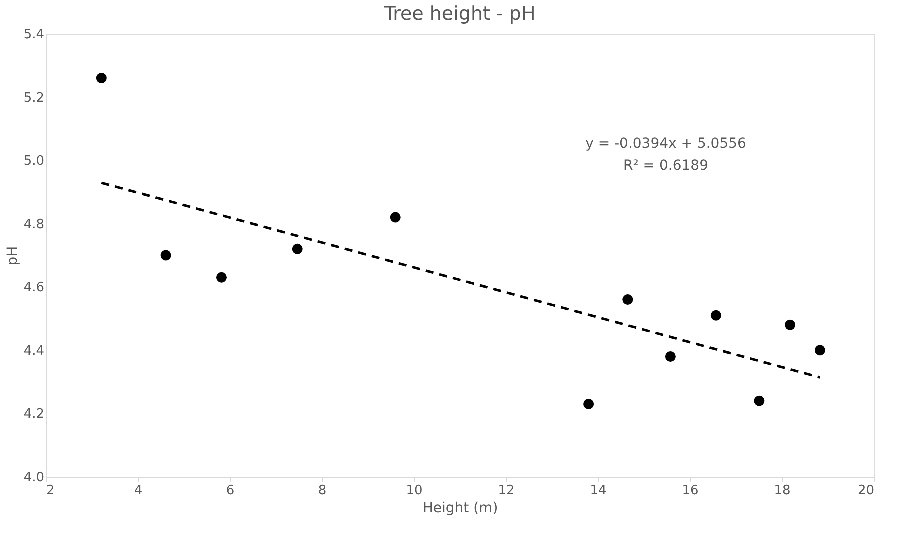 This screenshot has height=545, width=910. Describe the element at coordinates (230, 491) in the screenshot. I see `x-tick-label: 6` at that location.